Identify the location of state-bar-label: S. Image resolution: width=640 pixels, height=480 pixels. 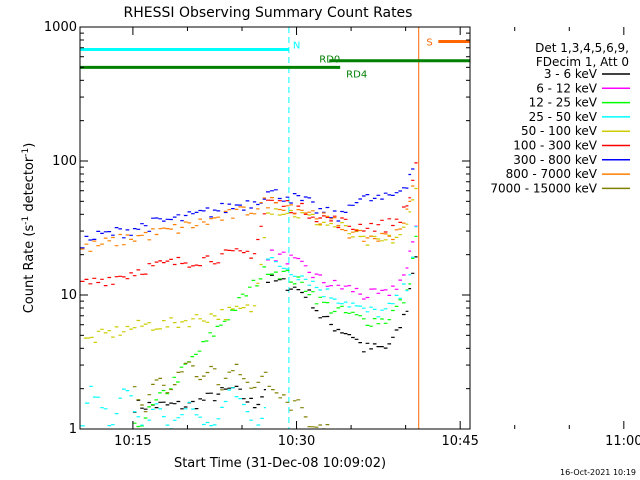
(429, 42).